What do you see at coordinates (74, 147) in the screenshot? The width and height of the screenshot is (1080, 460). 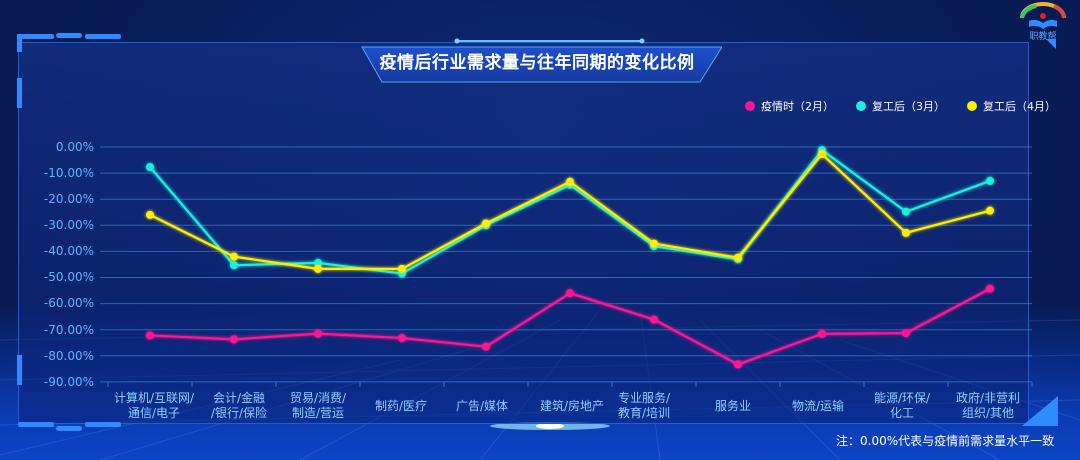 I see `y-tick-label: 0.00%` at bounding box center [74, 147].